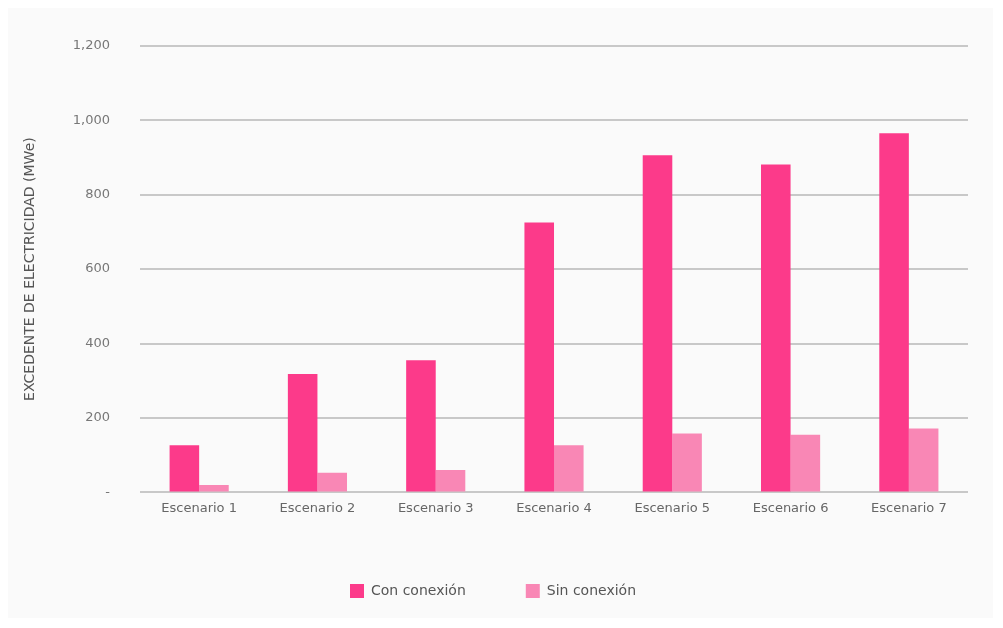 The image size is (1003, 628). I want to click on x-tick-label: Escenario 2, so click(317, 507).